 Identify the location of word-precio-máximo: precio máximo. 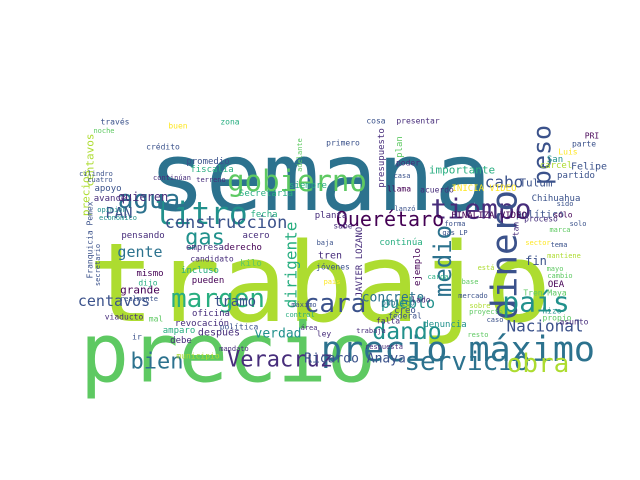
(458, 350).